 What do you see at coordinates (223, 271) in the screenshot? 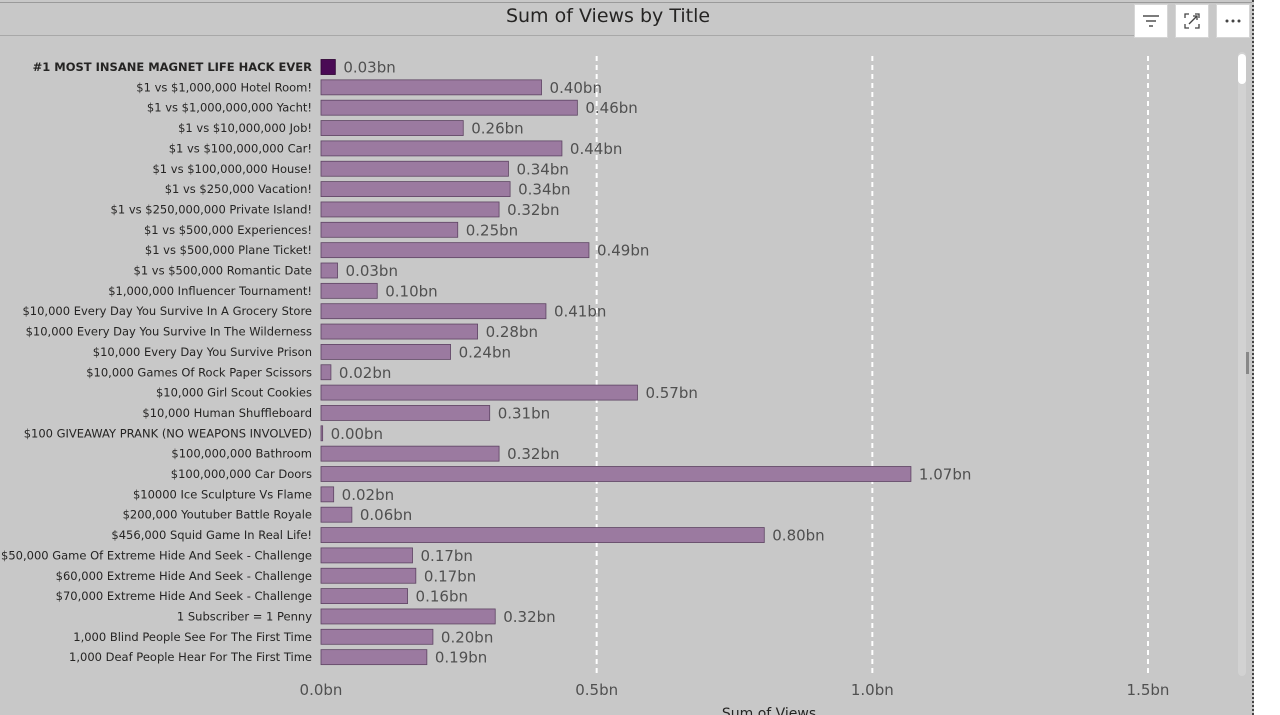
I see `category-label: $1 vs $500,000 Romantic Date` at bounding box center [223, 271].